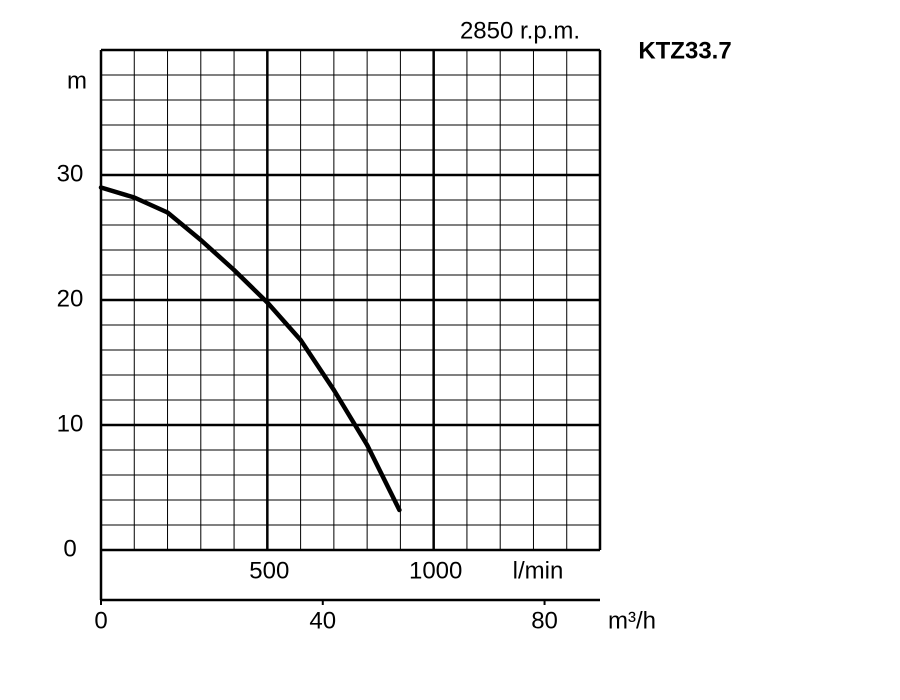 This screenshot has width=900, height=700. I want to click on x2-tick-label: 80, so click(544, 620).